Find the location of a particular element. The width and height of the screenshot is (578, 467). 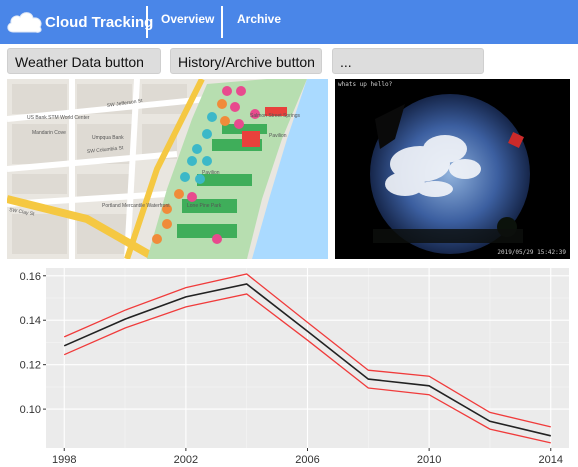

x-tick-label: 2002 is located at coordinates (186, 460).